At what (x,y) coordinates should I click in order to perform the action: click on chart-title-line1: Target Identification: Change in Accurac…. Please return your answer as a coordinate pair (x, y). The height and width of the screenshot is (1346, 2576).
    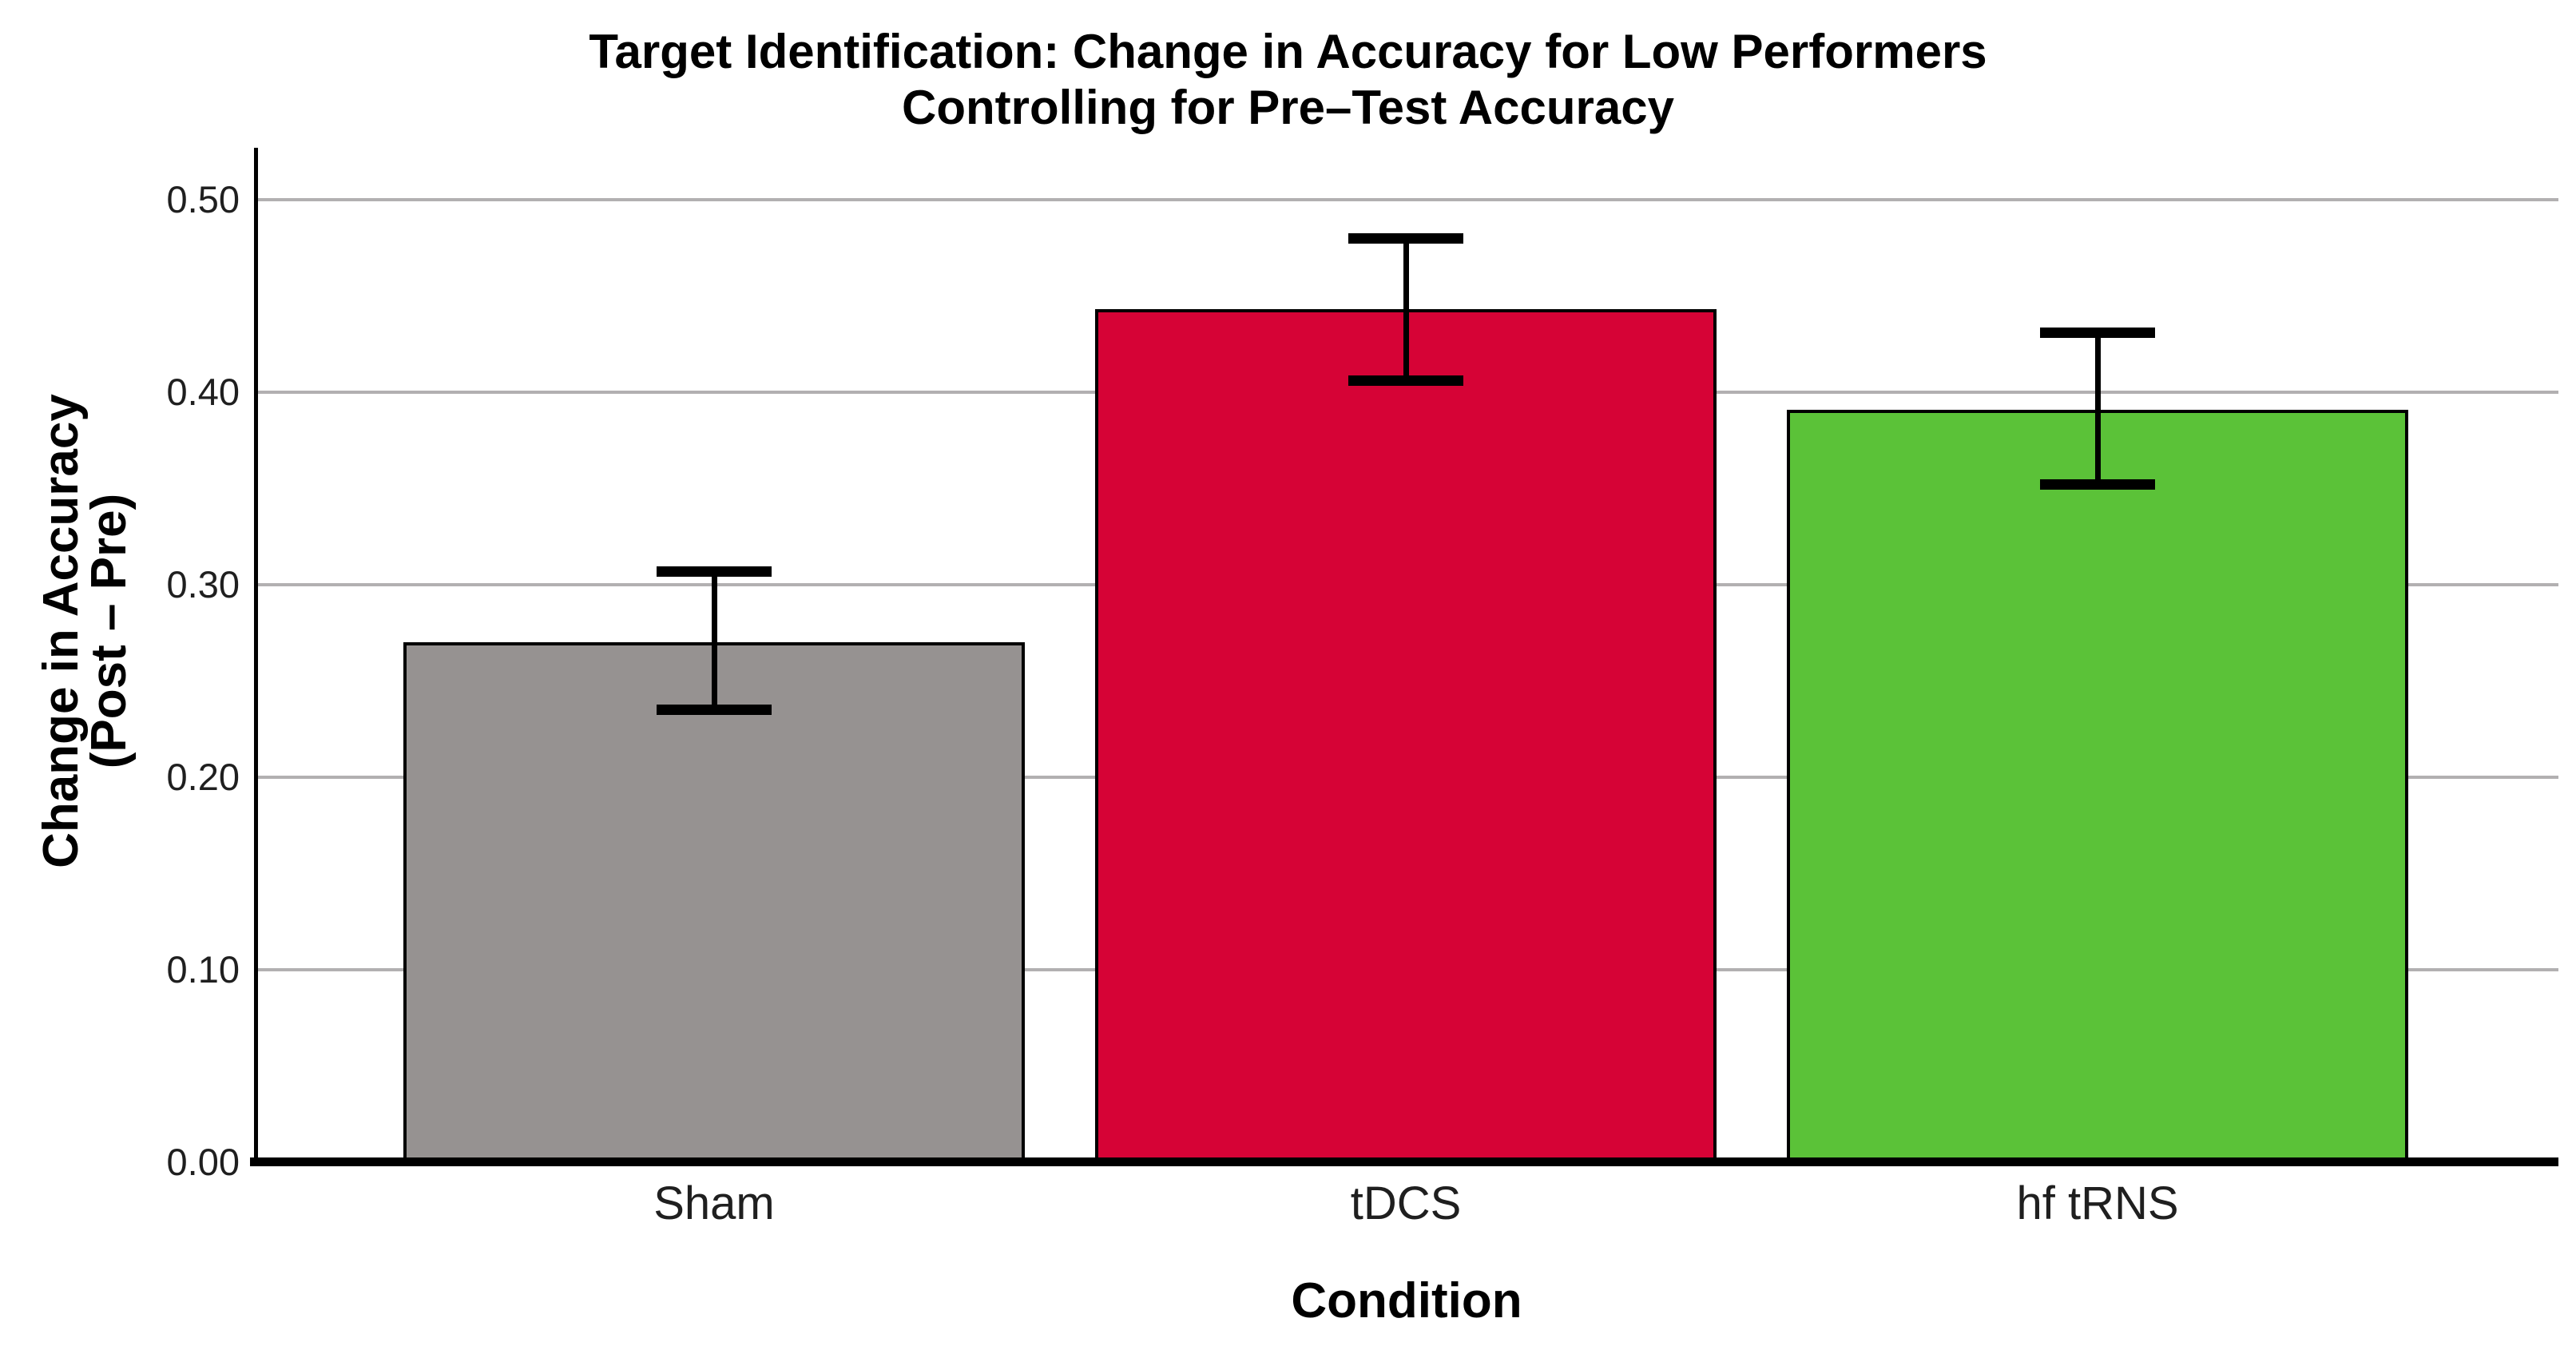
    Looking at the image, I should click on (1288, 51).